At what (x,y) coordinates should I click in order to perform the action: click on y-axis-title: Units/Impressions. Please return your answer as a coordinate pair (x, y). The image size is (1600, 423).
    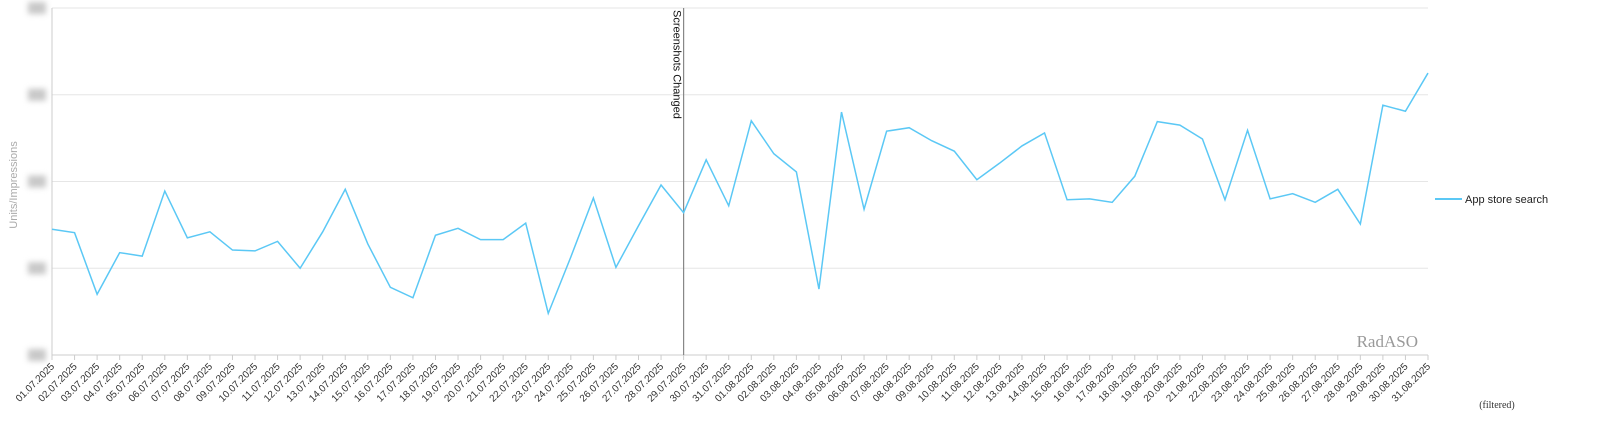
    Looking at the image, I should click on (14, 185).